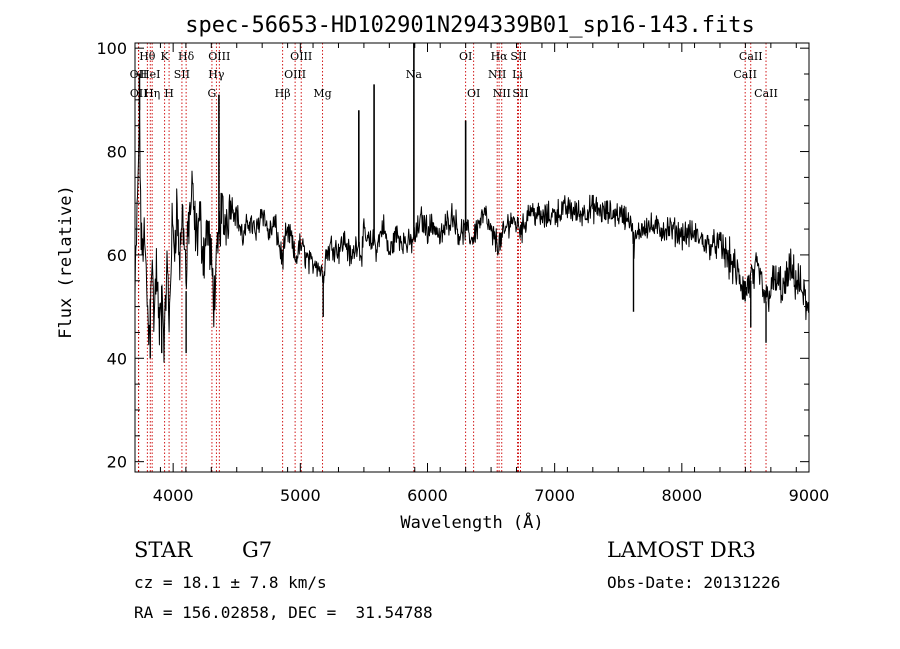 Image resolution: width=900 pixels, height=649 pixels. I want to click on line-label: K, so click(165, 56).